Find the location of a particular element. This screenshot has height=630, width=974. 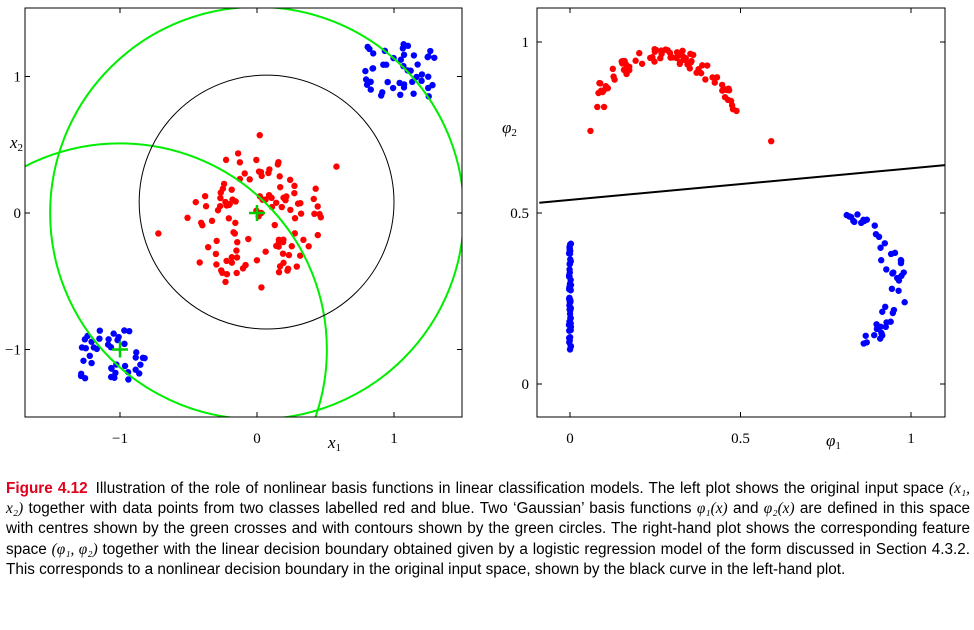

caption-text-3: and is located at coordinates (745, 509).